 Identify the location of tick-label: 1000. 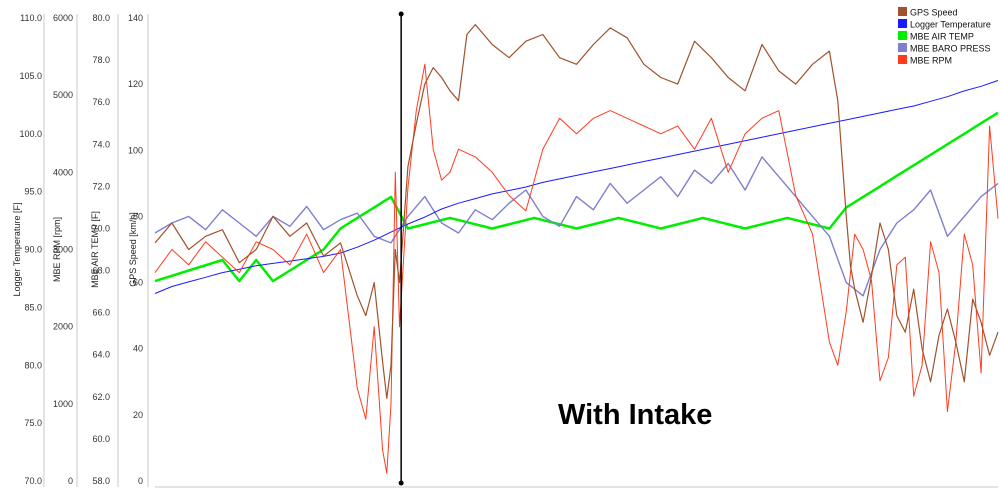
(63, 404).